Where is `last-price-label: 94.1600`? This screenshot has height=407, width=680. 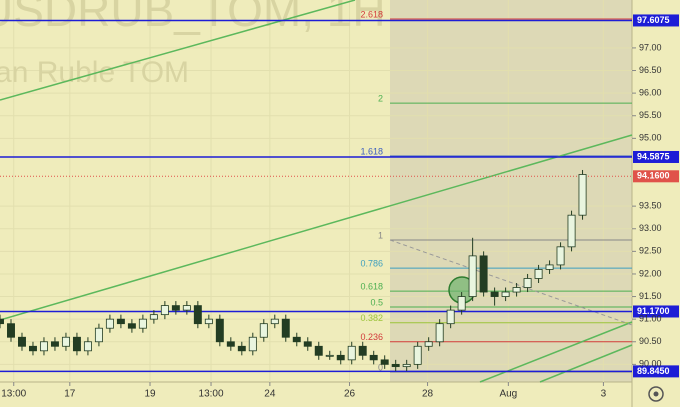 last-price-label: 94.1600 is located at coordinates (653, 176).